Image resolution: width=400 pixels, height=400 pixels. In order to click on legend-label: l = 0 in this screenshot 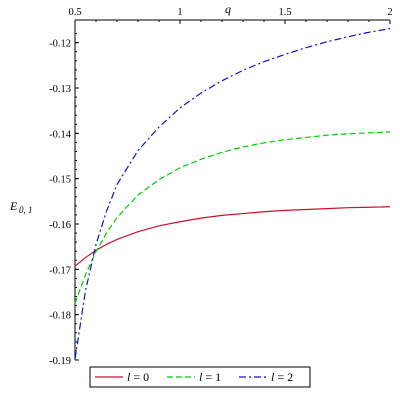, I will do `click(138, 377)`.